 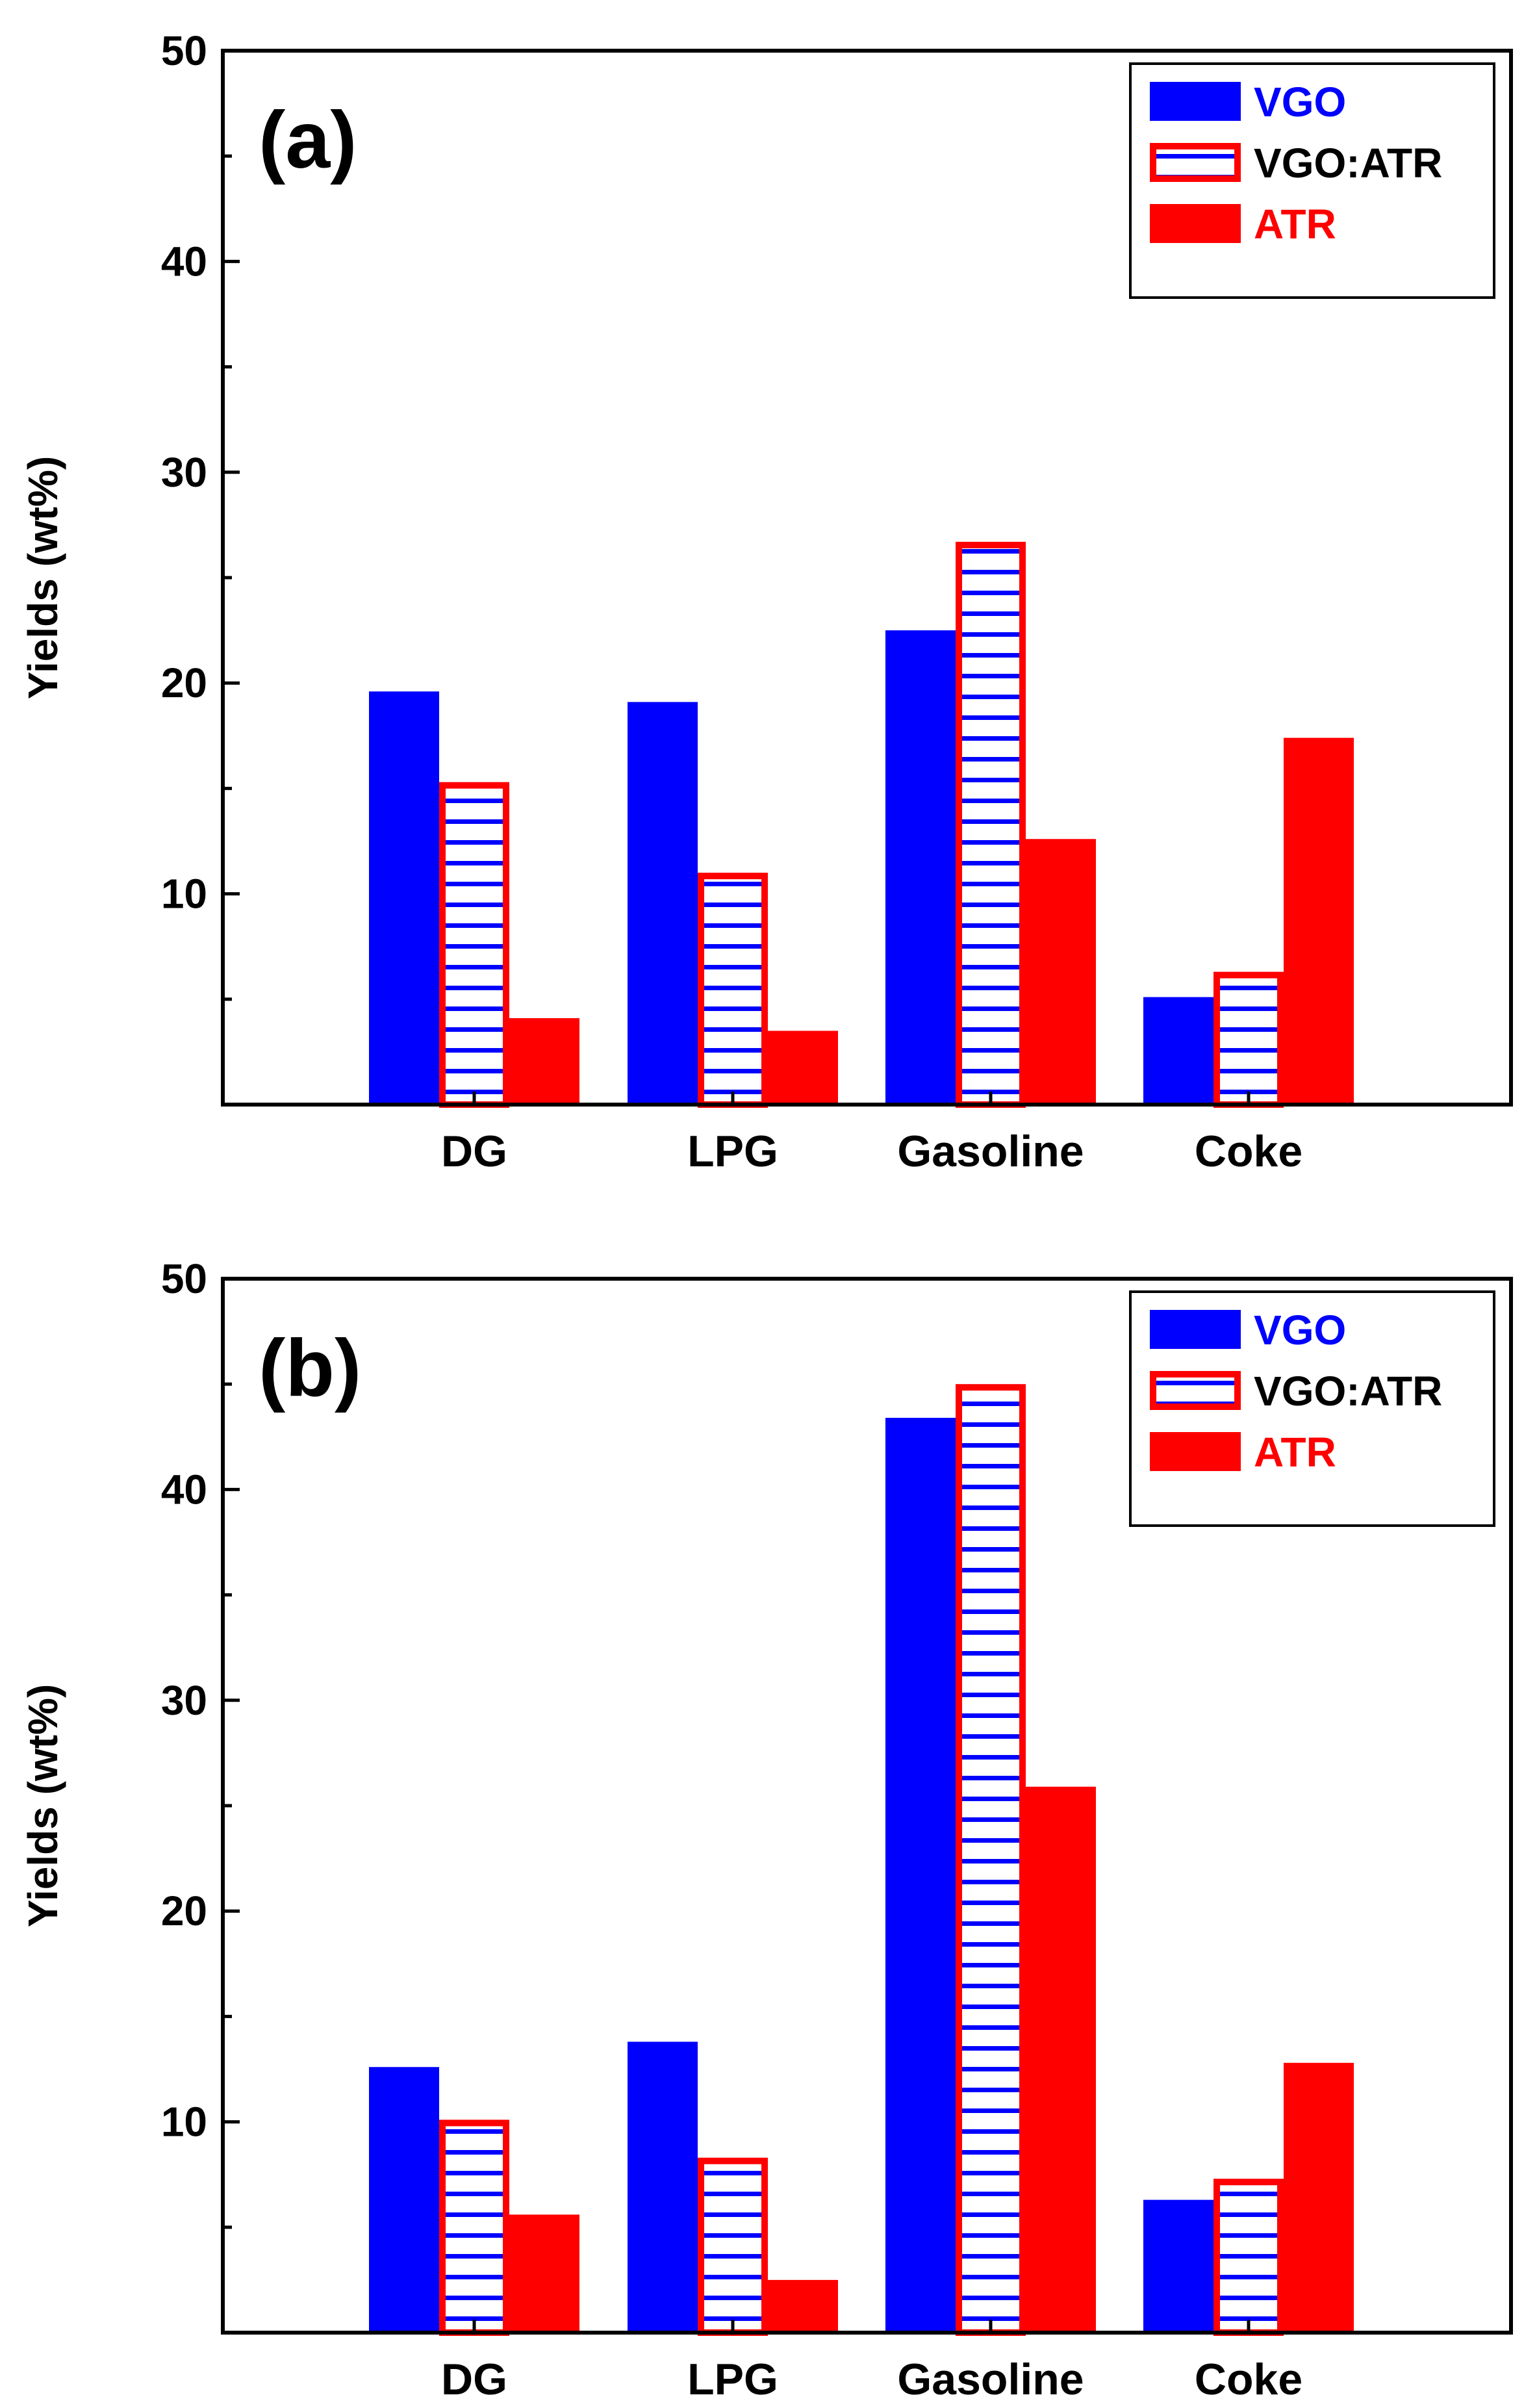 I want to click on panel-label: (a), so click(x=308, y=140).